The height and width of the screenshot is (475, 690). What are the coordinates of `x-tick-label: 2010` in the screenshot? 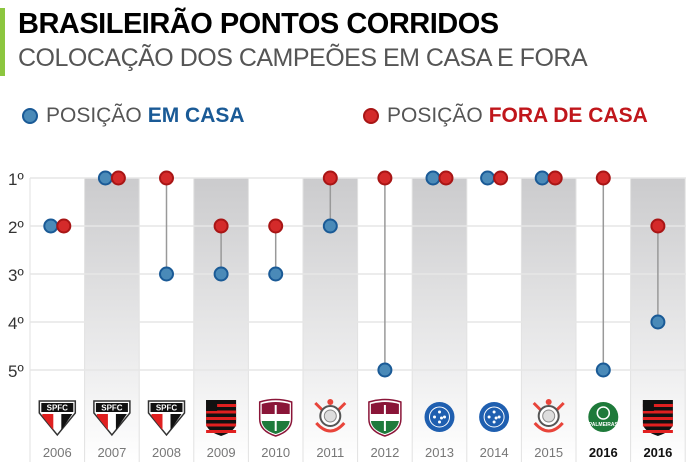 It's located at (275, 452).